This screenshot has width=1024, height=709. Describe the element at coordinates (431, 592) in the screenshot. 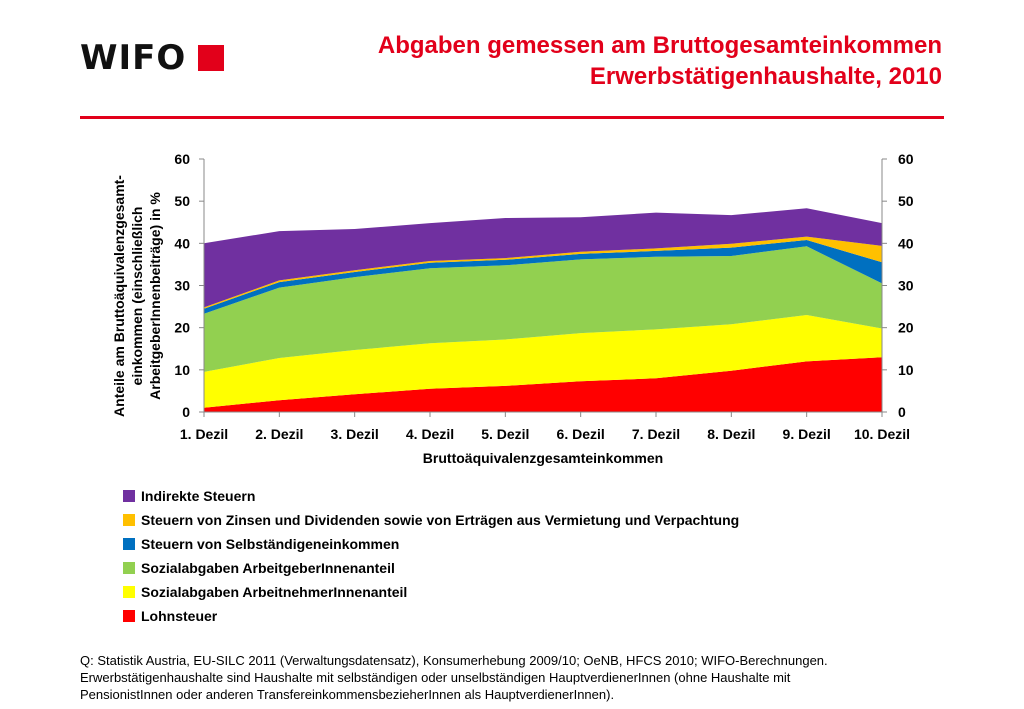

I see `legend-item: Sozialabgaben ArbeitnehmerInnenanteil` at that location.